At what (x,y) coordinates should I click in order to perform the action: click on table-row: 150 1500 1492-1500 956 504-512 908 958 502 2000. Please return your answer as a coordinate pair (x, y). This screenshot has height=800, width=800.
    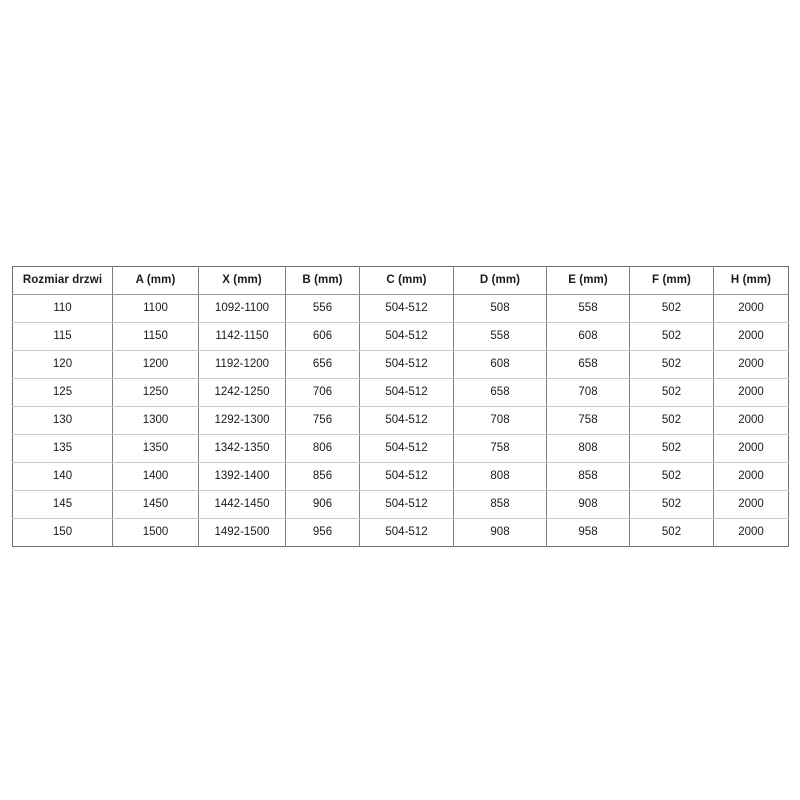
    Looking at the image, I should click on (400, 532).